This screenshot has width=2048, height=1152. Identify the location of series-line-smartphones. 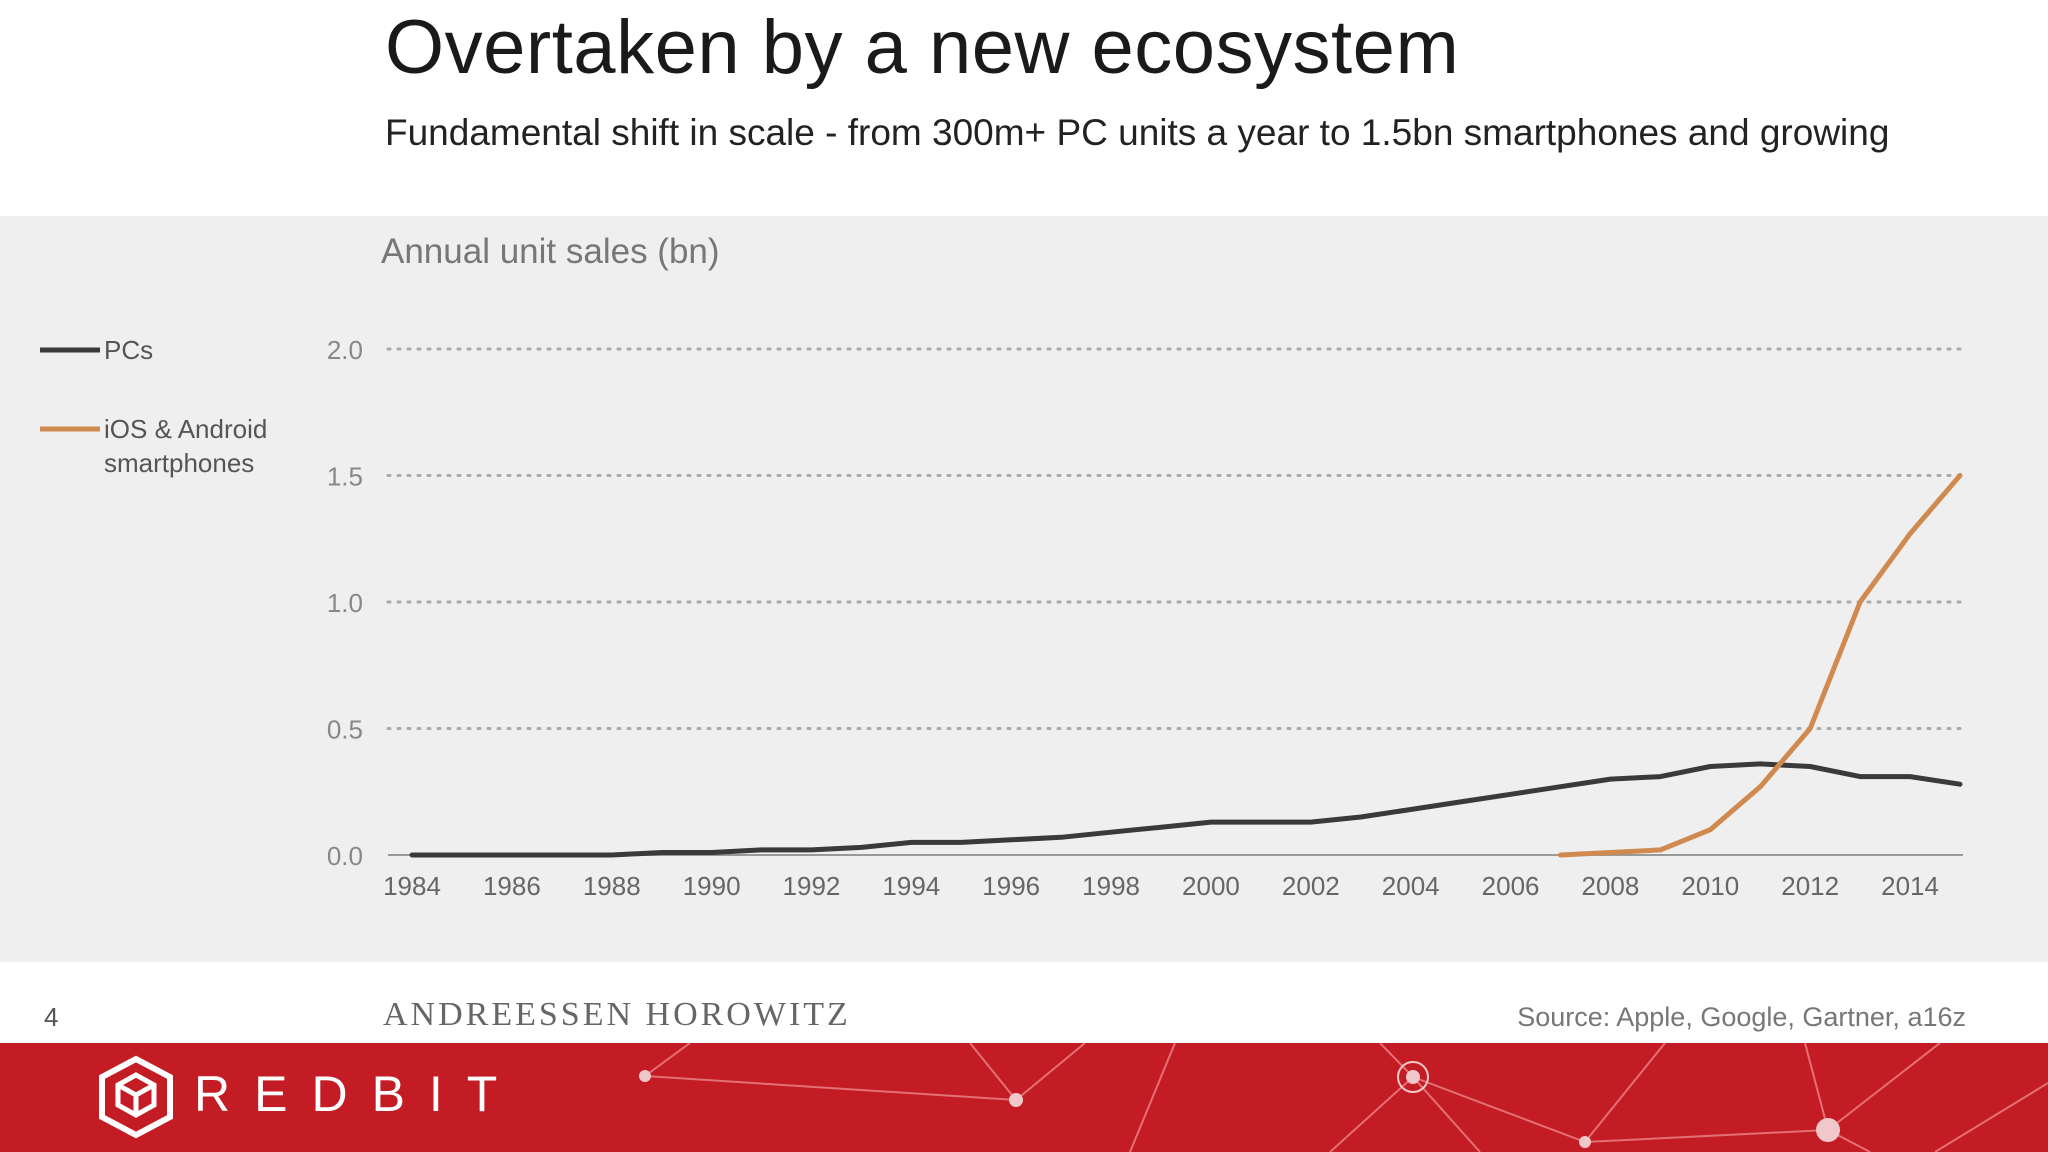
(1760, 665).